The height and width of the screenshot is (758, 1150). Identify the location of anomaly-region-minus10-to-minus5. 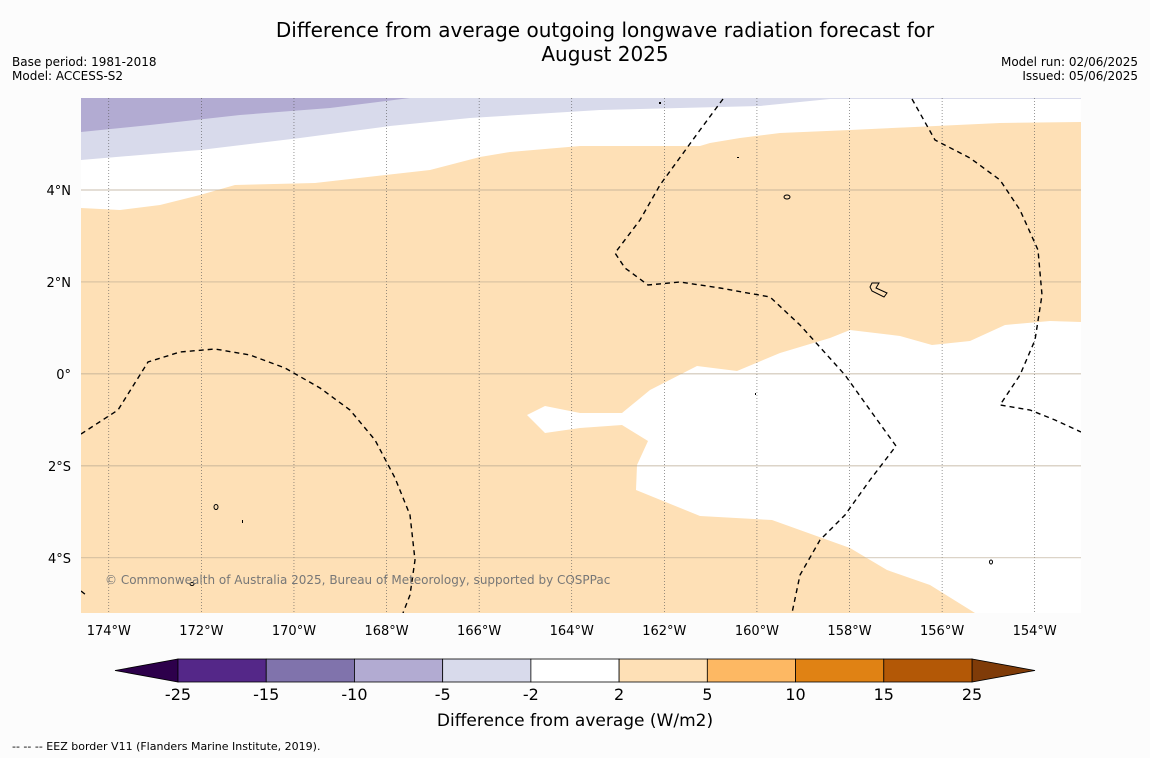
(245, 115).